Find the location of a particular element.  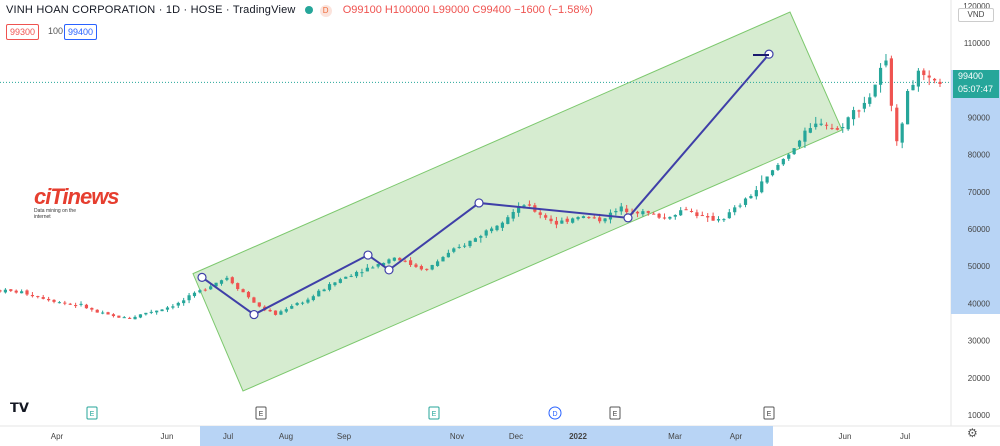

time-axis: Apr Jun Jul Aug Sep Nov Dec 2022 Mar Apr Jun Jul is located at coordinates (481, 436).